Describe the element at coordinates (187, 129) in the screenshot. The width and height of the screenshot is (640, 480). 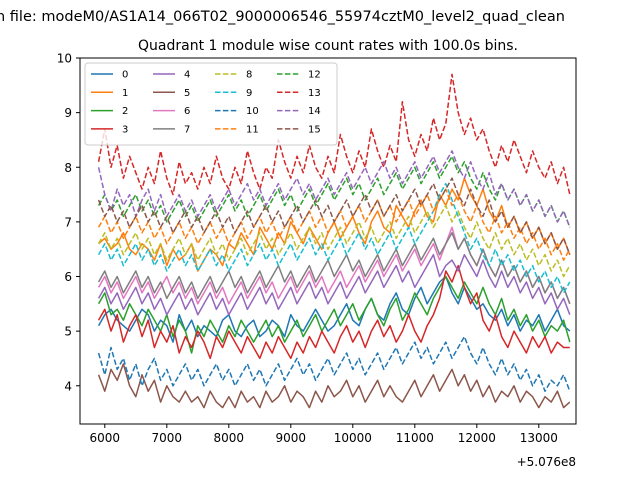
I see `legend-label: 7` at that location.